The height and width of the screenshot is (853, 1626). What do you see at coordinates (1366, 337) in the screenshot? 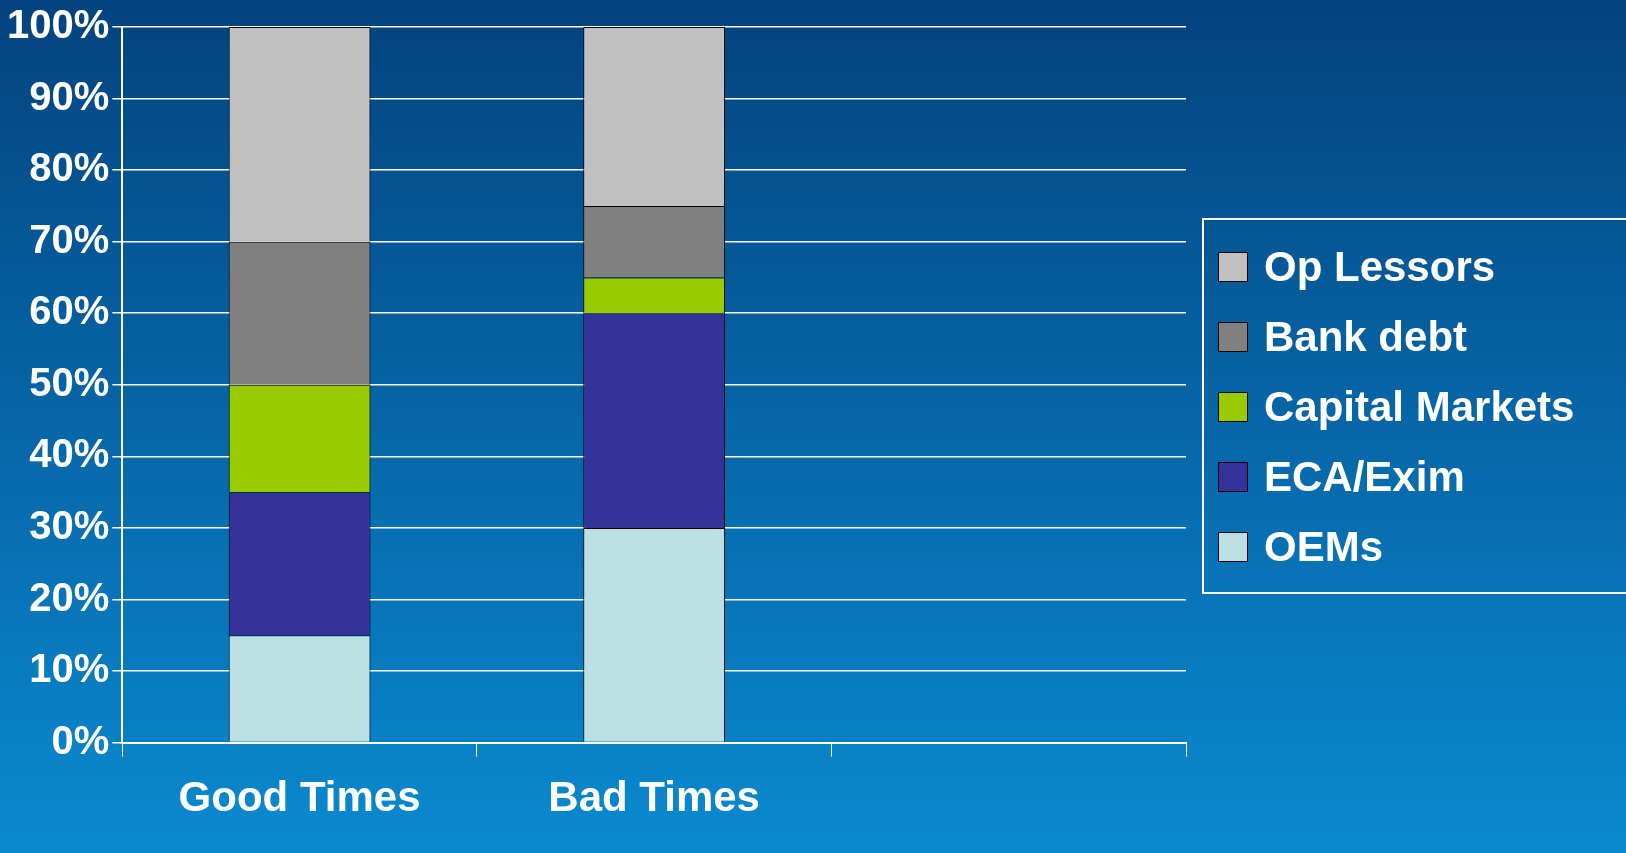
I see `legend-label: Bank debt` at bounding box center [1366, 337].